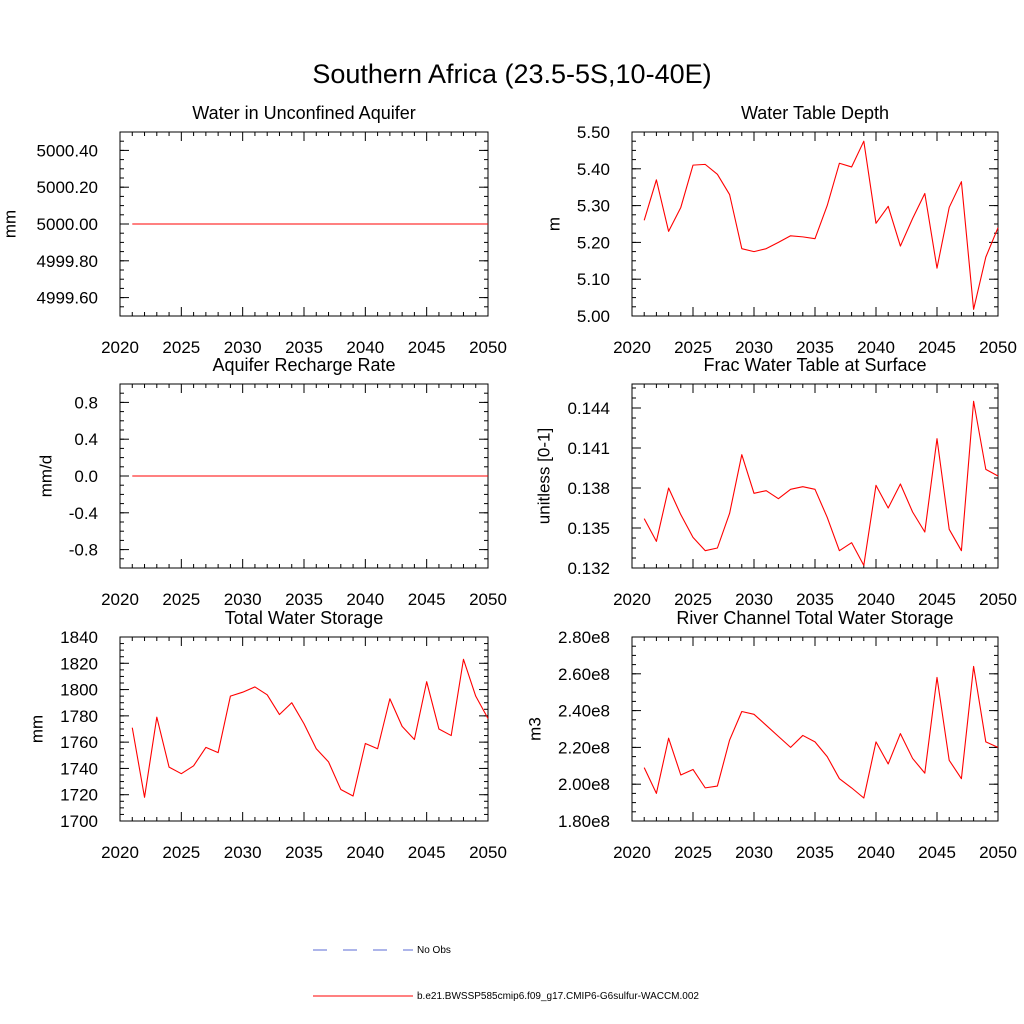  Describe the element at coordinates (86, 402) in the screenshot. I see `y-tick-label: 0.8` at that location.